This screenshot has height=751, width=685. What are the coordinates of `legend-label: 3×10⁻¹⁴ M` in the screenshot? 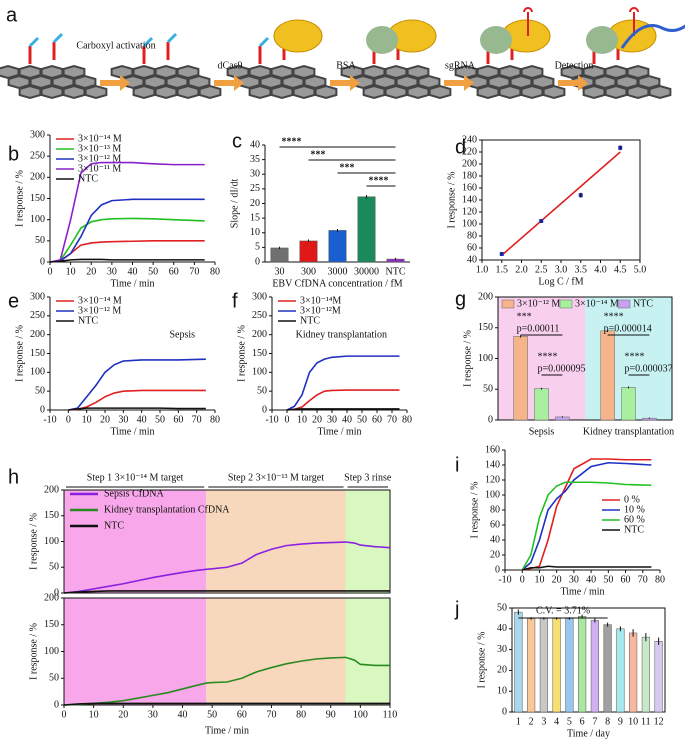 It's located at (597, 303).